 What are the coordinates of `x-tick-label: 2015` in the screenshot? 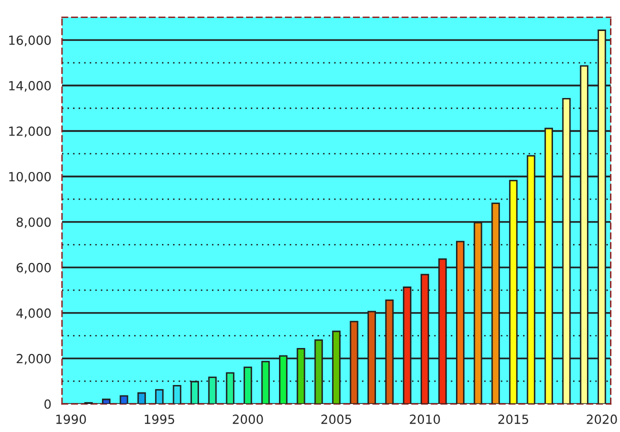 It's located at (513, 419).